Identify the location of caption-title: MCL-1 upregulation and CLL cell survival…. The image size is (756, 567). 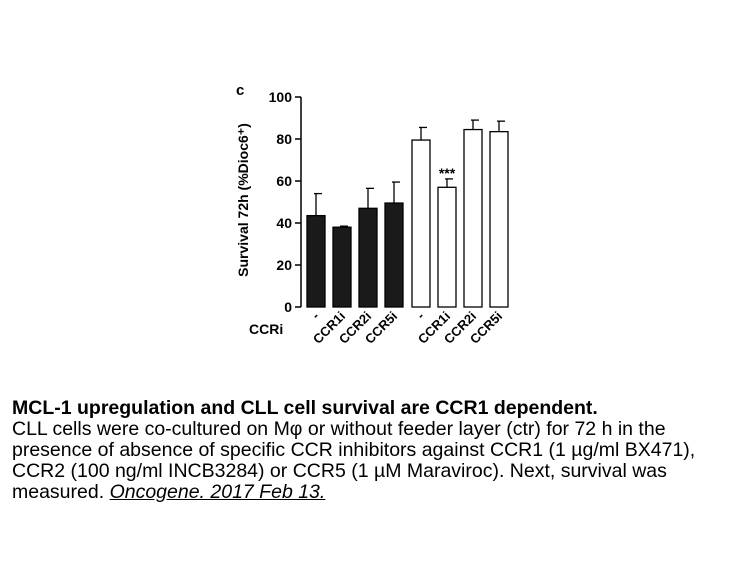
(305, 408).